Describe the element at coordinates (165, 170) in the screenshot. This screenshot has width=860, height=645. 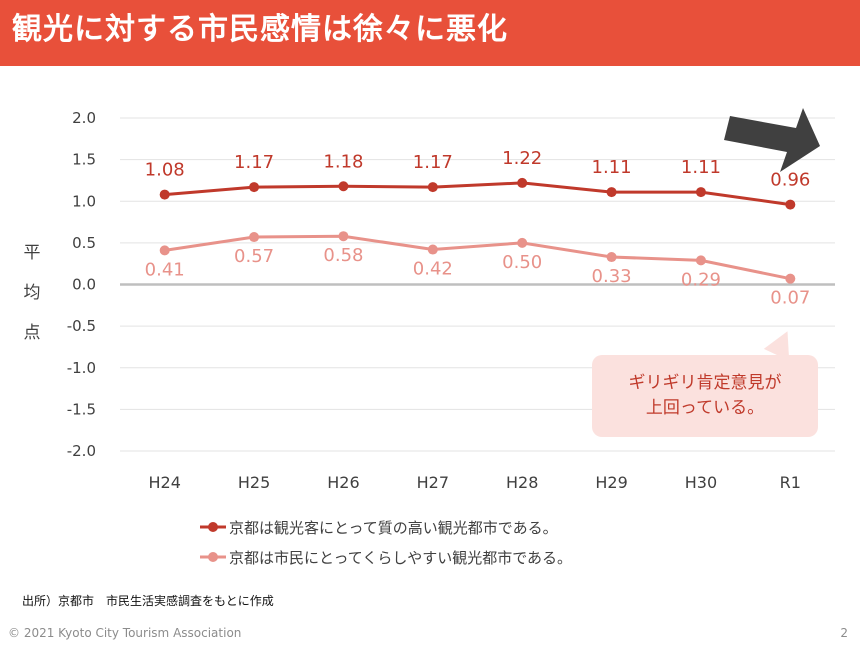
I see `data-label: 1.08` at that location.